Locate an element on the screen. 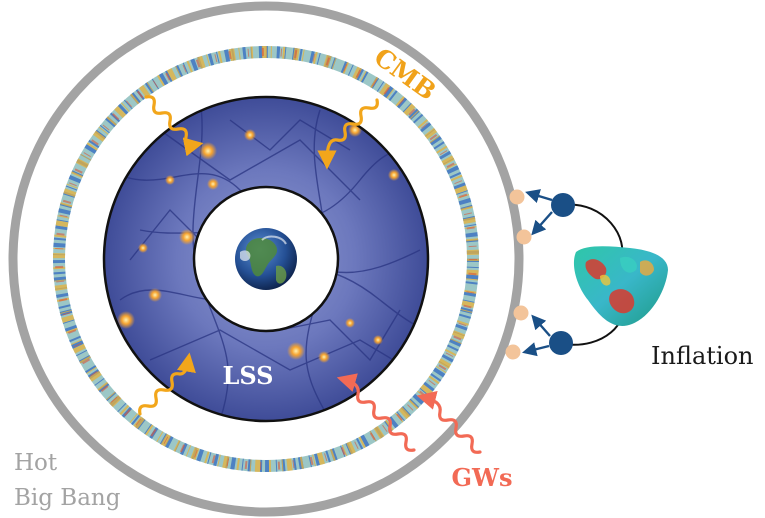 Image resolution: width=765 pixels, height=518 pixels. lss-label: LSS is located at coordinates (247, 375).